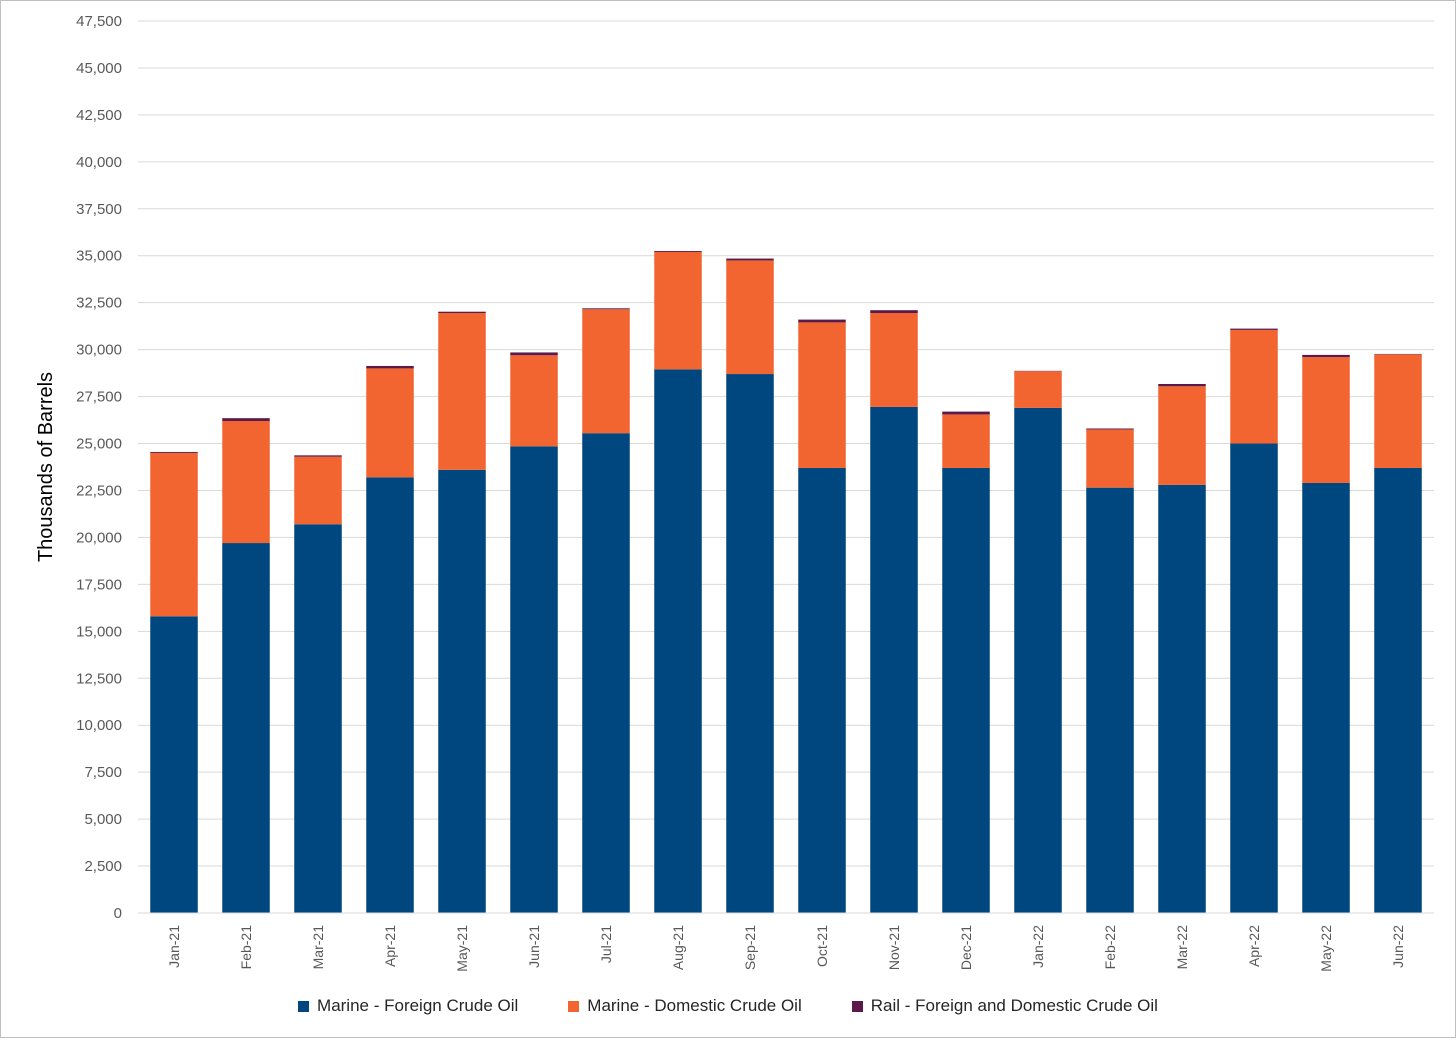 The height and width of the screenshot is (1038, 1456). What do you see at coordinates (1110, 947) in the screenshot?
I see `x-tick-label: Feb-22` at bounding box center [1110, 947].